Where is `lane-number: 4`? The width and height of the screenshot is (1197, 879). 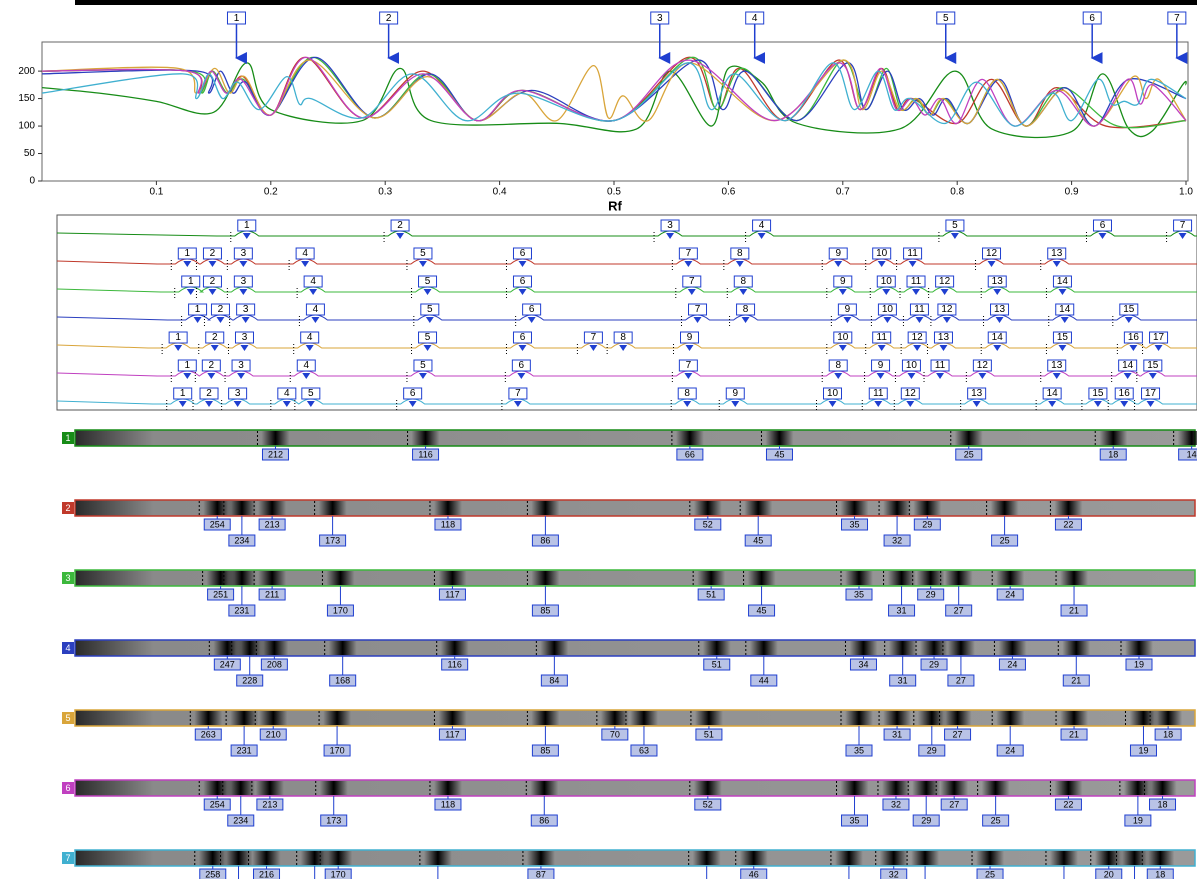 lane-number: 4 is located at coordinates (67, 648).